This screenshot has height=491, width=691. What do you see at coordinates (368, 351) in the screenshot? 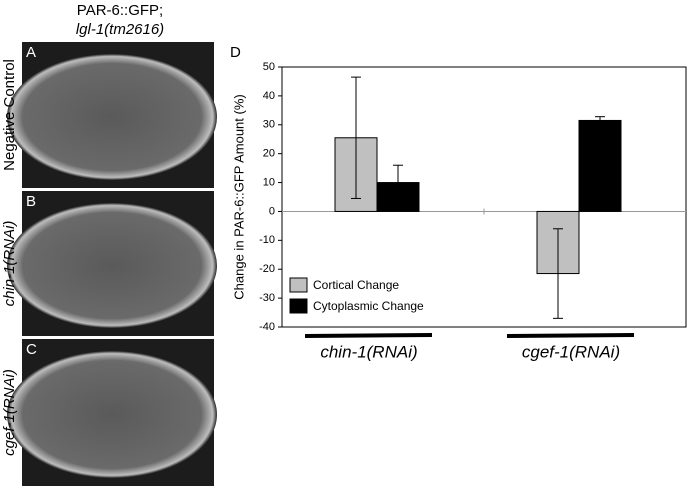
I see `x-tick-label: chin-1(RNAi)` at bounding box center [368, 351].